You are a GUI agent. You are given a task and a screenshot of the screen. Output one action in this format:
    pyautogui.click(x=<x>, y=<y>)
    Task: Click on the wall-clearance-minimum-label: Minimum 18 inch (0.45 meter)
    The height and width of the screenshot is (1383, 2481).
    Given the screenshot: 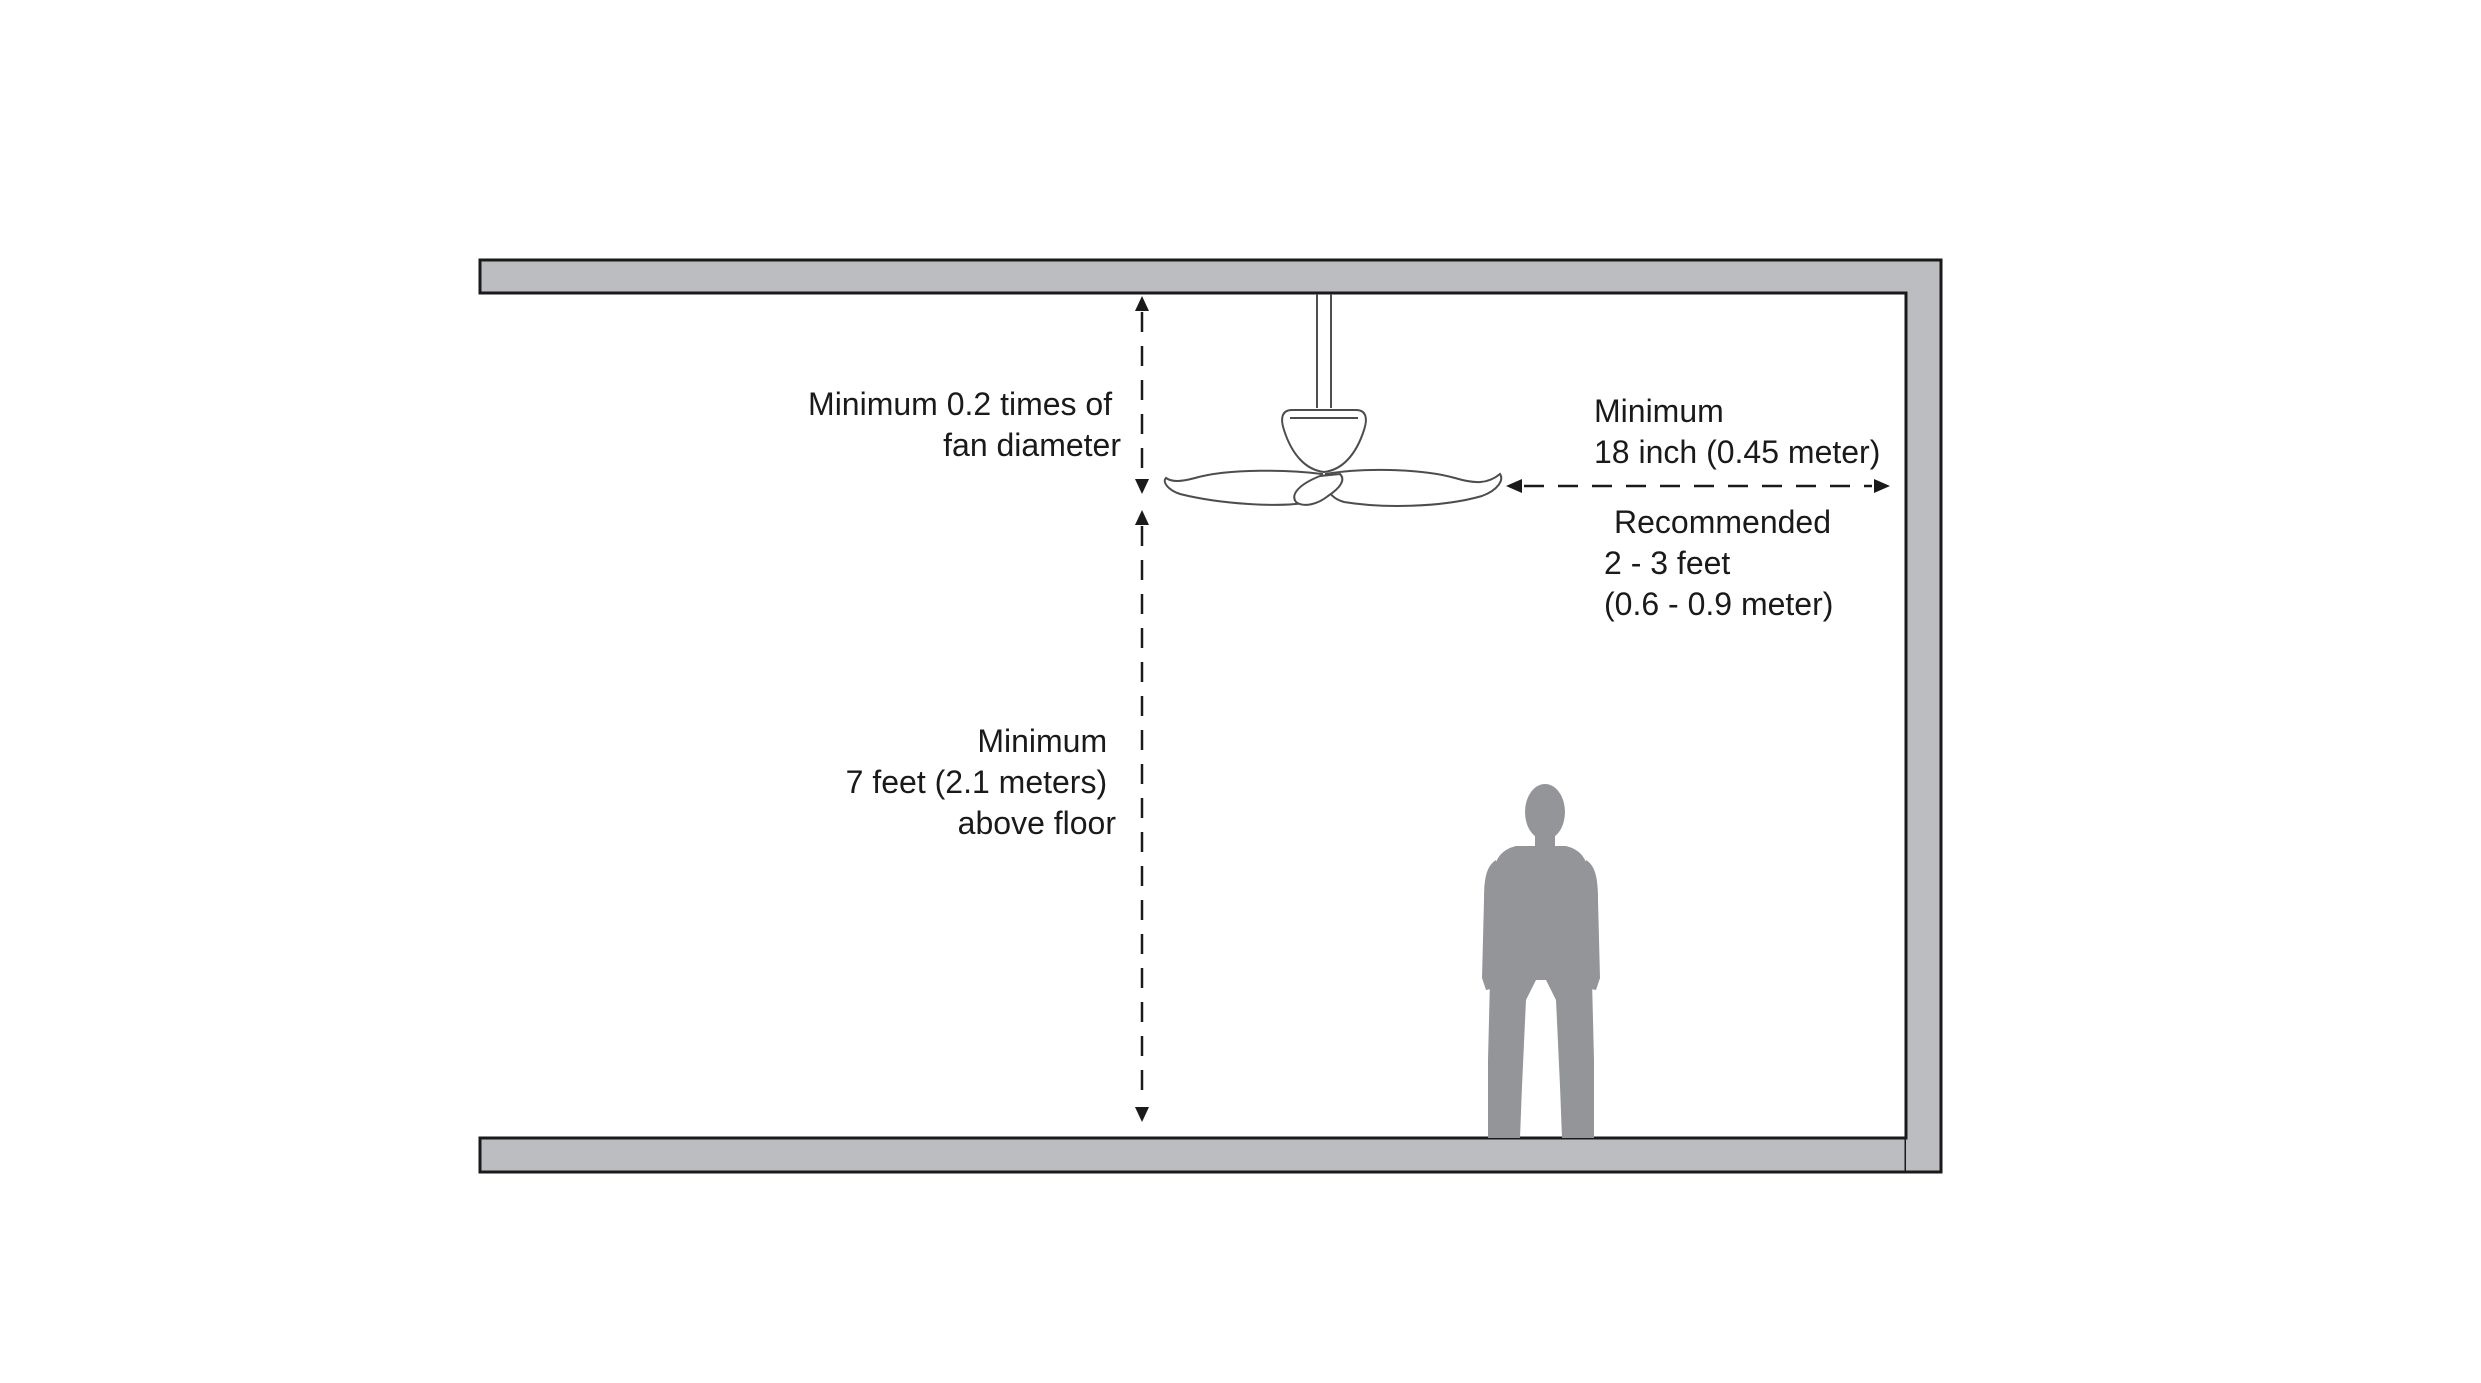 What is the action you would take?
    pyautogui.click(x=1737, y=431)
    